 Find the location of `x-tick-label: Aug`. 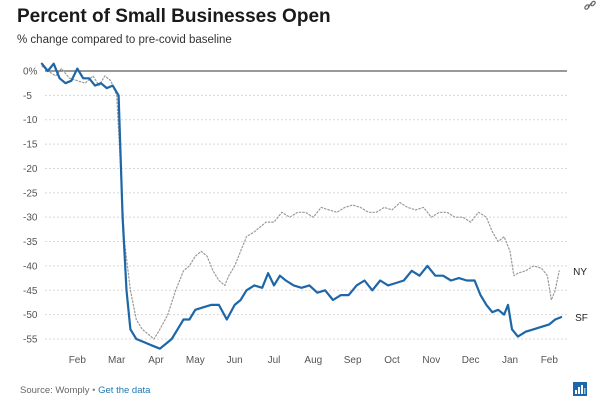

x-tick-label: Aug is located at coordinates (313, 360).